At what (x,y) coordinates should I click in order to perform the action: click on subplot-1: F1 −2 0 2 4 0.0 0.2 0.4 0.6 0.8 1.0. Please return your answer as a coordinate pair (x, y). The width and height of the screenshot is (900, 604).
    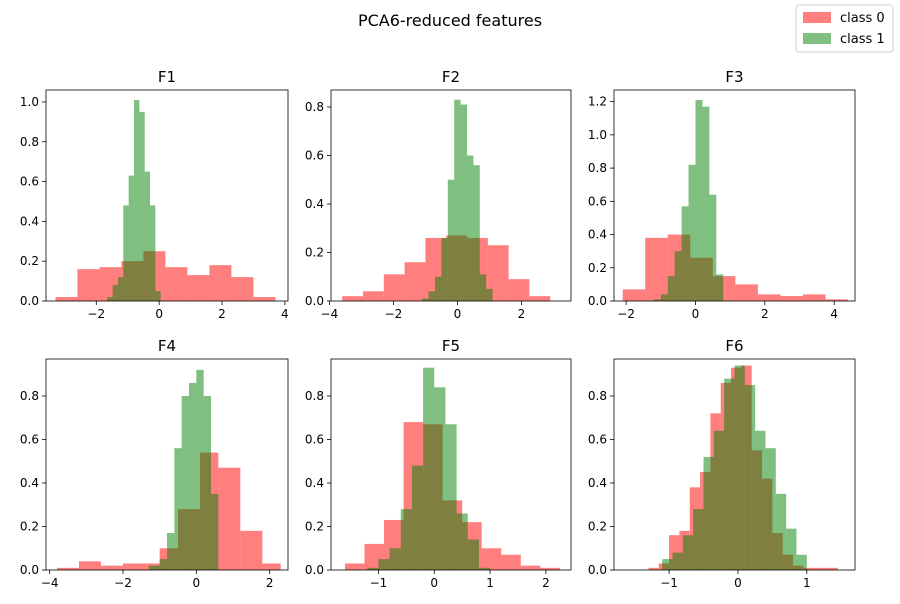
    Looking at the image, I should click on (154, 194).